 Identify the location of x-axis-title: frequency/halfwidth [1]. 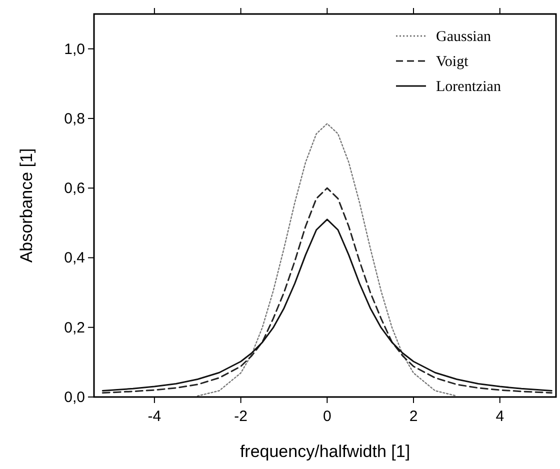
(325, 451).